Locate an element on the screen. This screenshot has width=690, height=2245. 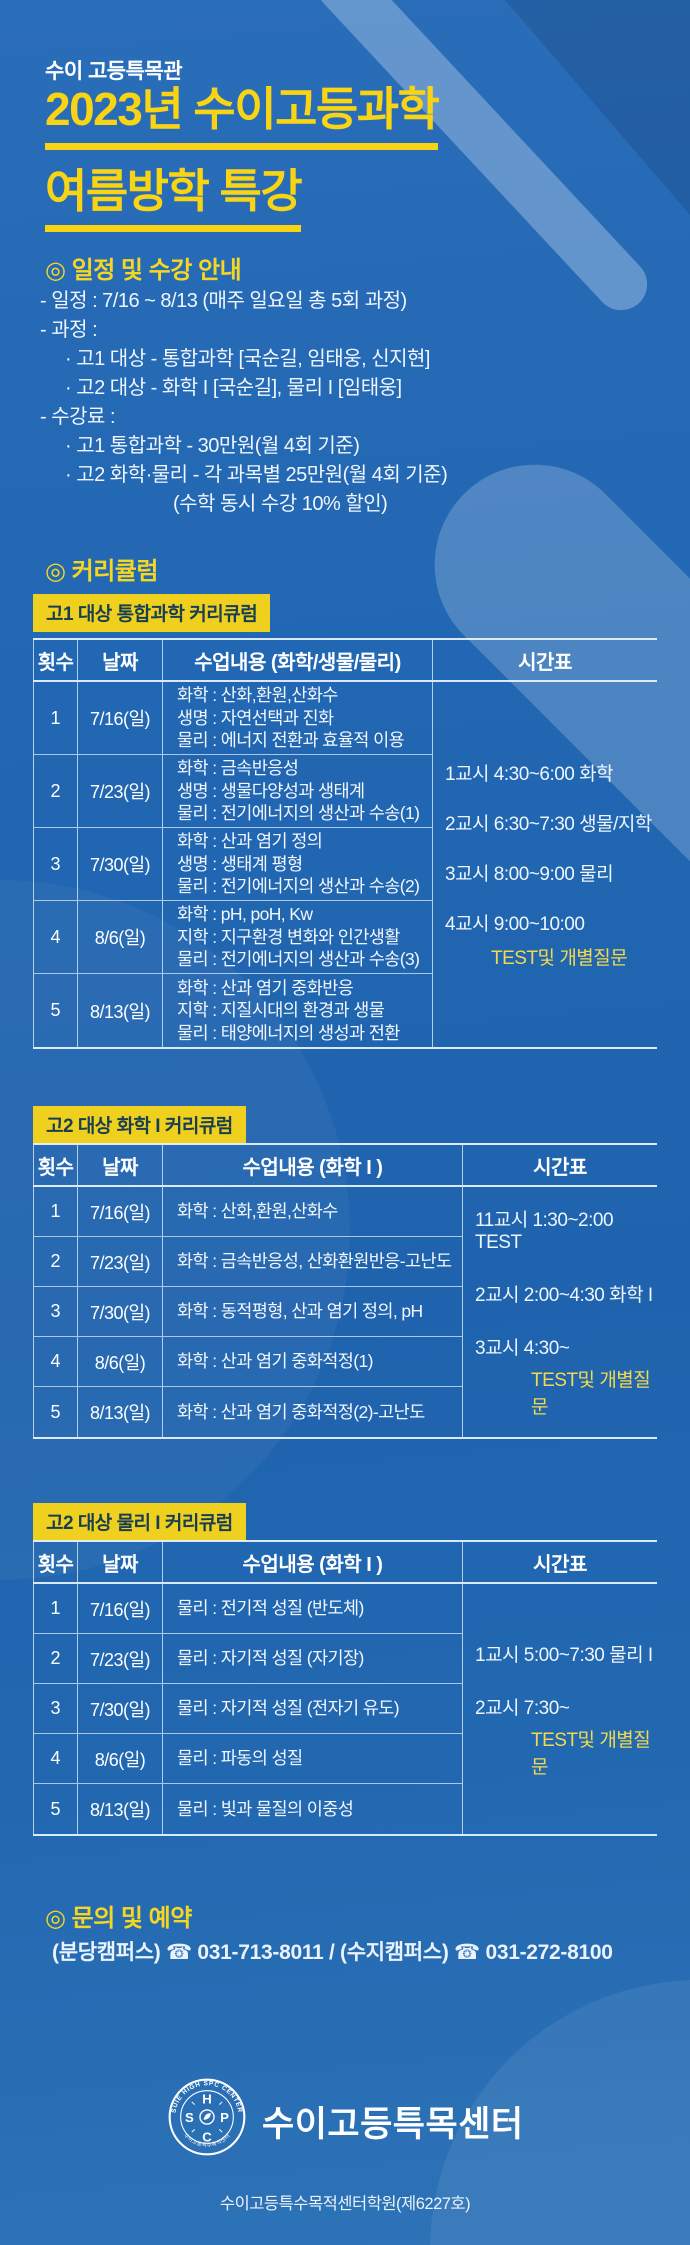
logo-leaf-emblem is located at coordinates (207, 2117).